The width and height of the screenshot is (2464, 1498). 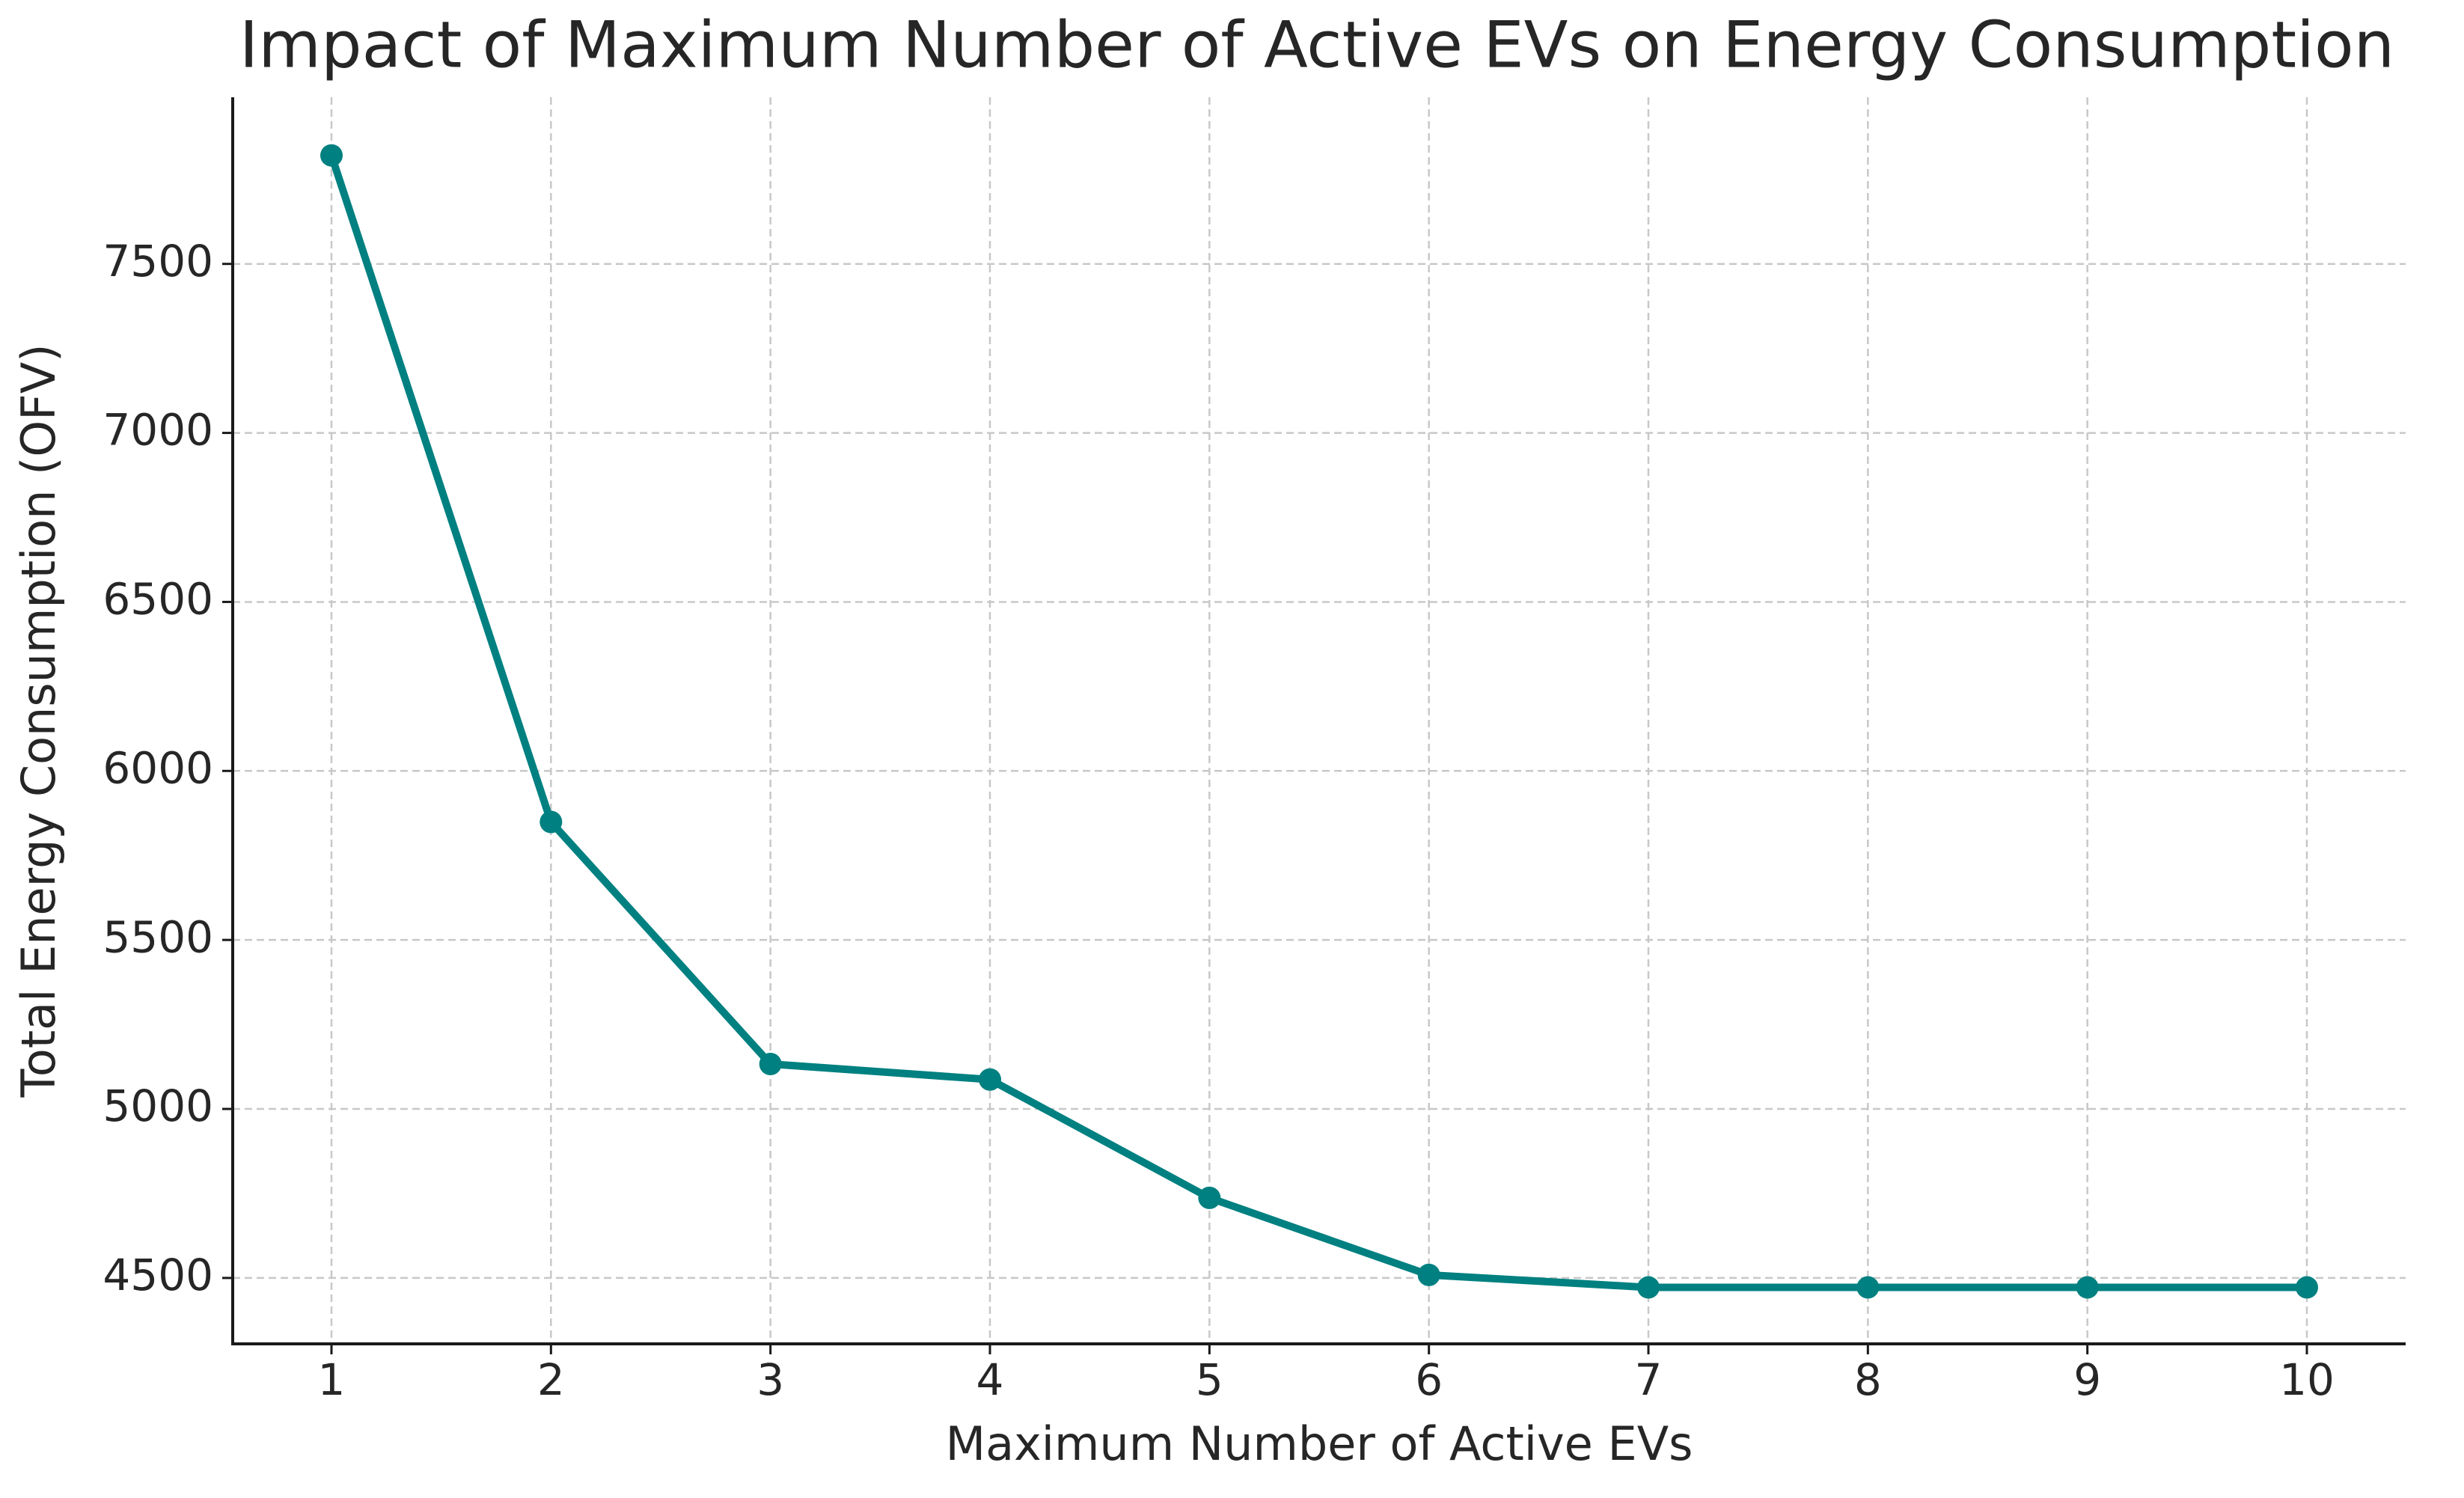 I want to click on x-tick-label: 7, so click(x=1649, y=1379).